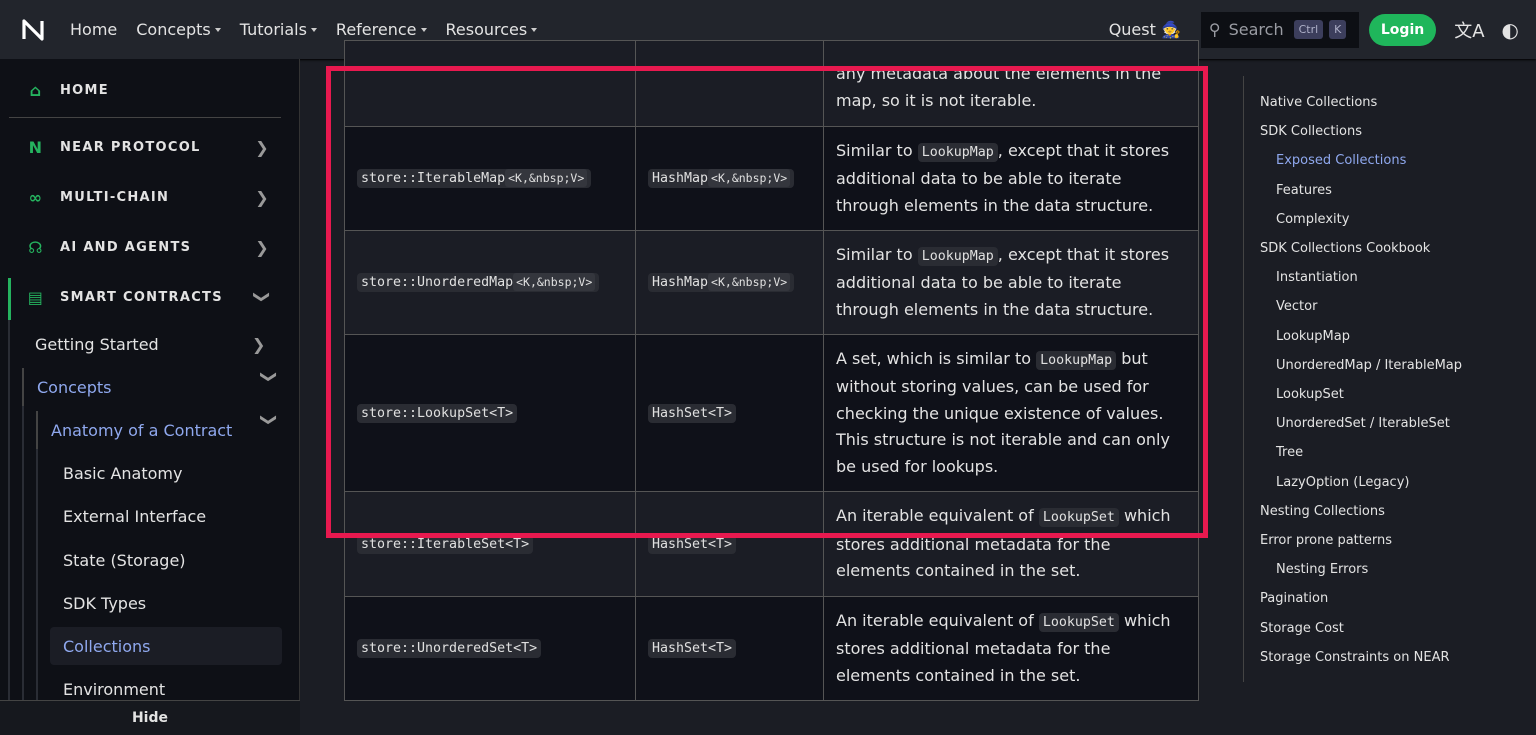 Image resolution: width=1536 pixels, height=735 pixels. I want to click on nav-concepts: Concepts, so click(178, 29).